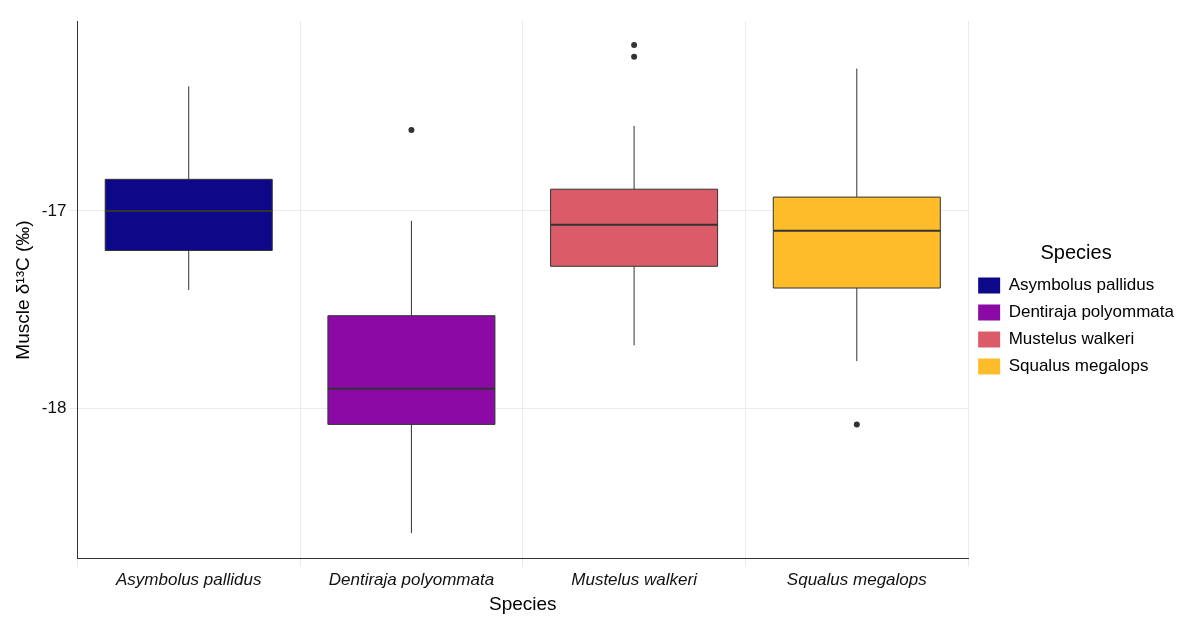 Image resolution: width=1200 pixels, height=624 pixels. What do you see at coordinates (411, 579) in the screenshot?
I see `x-tick-label: Dentiraja polyommata` at bounding box center [411, 579].